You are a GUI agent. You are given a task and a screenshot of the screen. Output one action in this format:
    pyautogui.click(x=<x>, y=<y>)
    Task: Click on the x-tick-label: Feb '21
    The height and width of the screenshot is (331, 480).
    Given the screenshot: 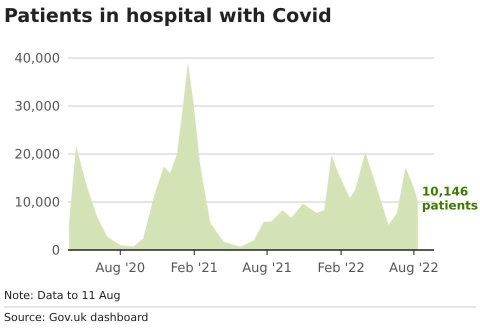 What is the action you would take?
    pyautogui.click(x=194, y=268)
    